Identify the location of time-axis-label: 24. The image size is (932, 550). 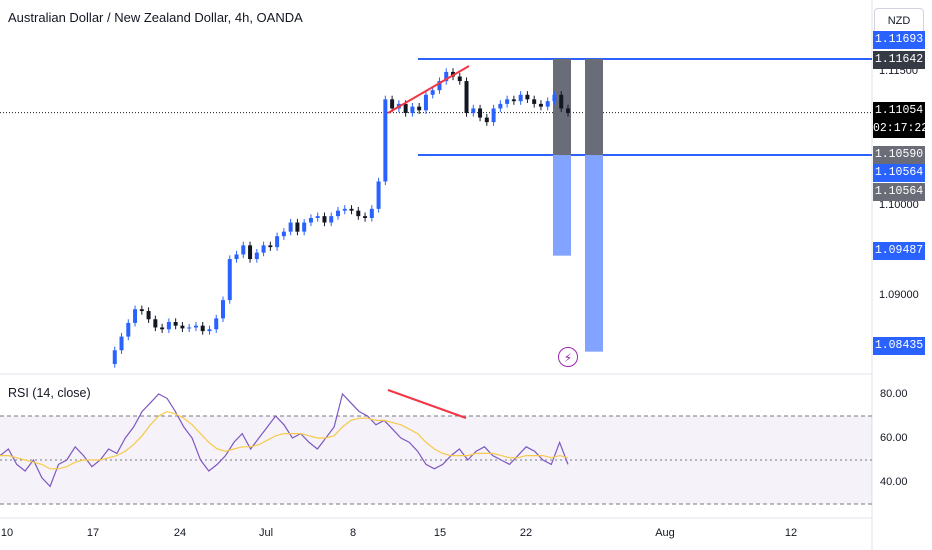
(180, 533).